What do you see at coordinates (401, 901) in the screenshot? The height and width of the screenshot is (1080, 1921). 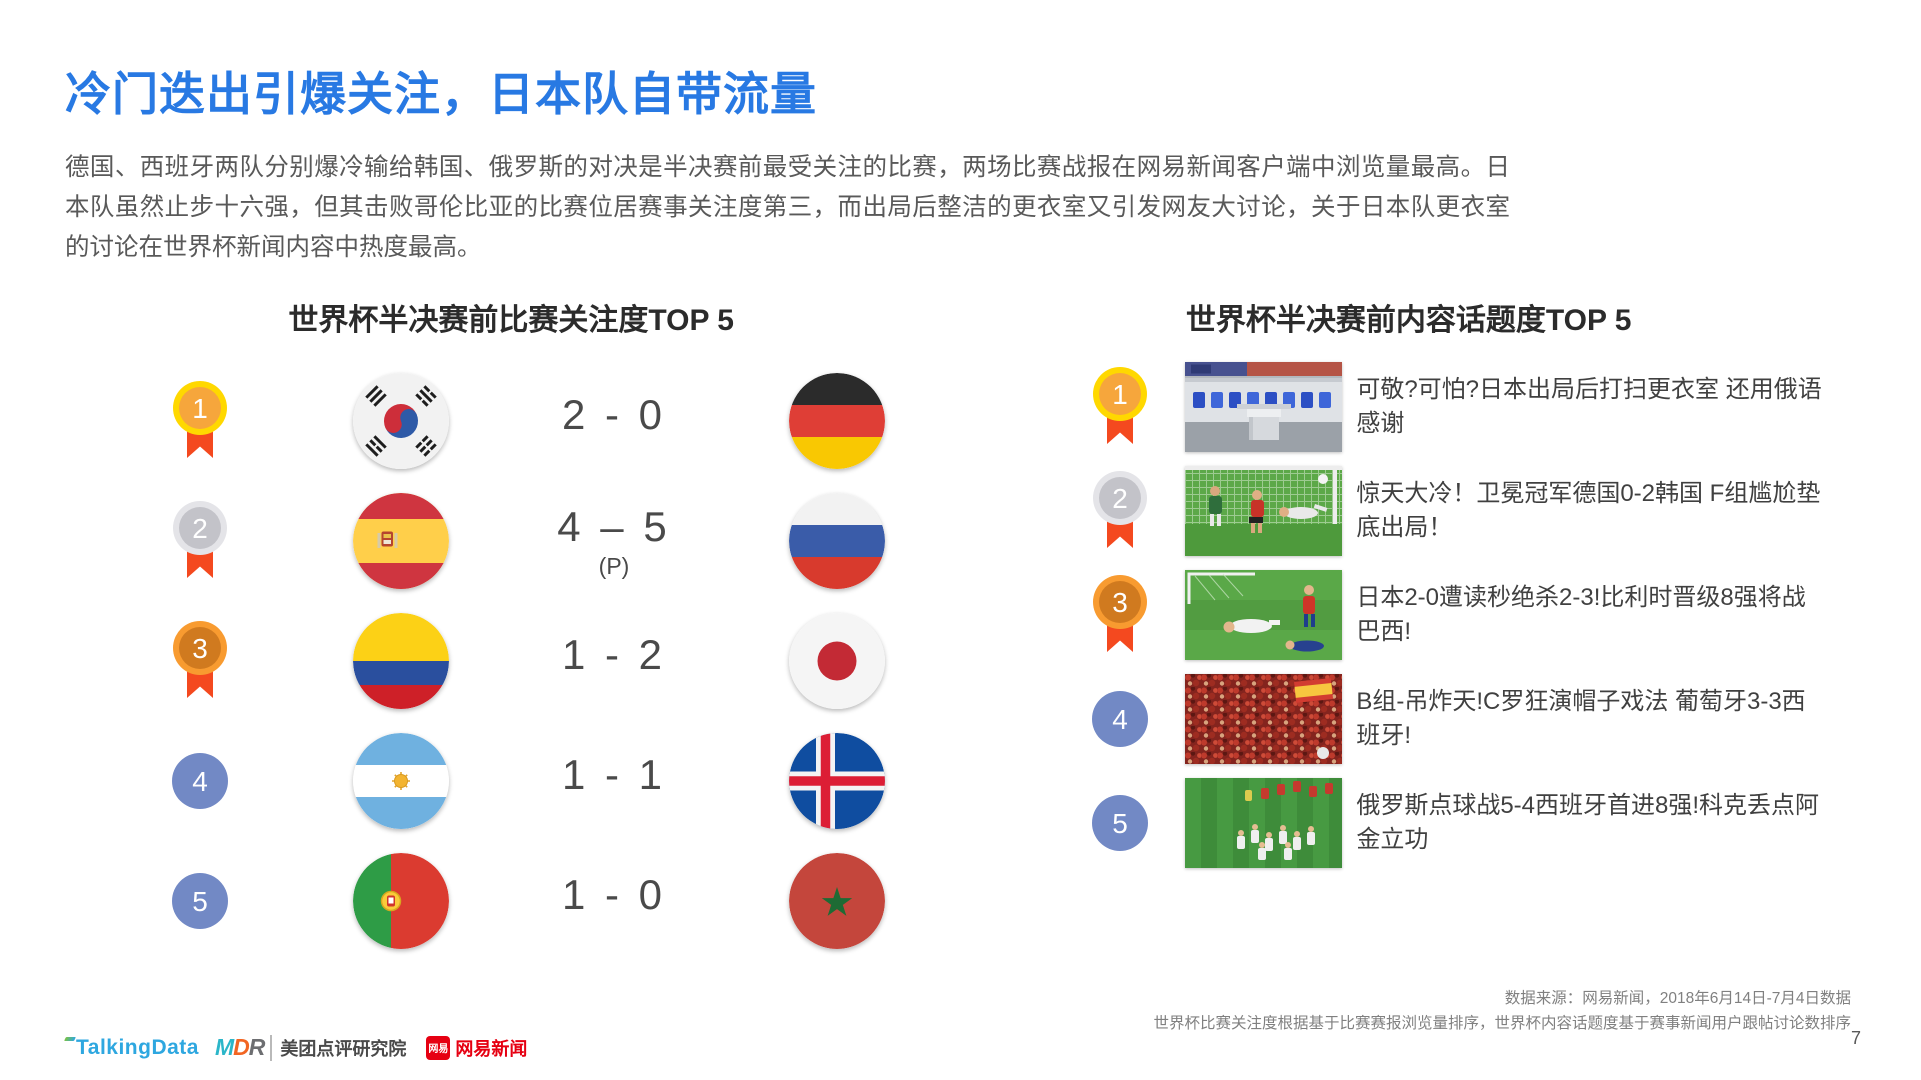 I see `flag-portugal-icon` at bounding box center [401, 901].